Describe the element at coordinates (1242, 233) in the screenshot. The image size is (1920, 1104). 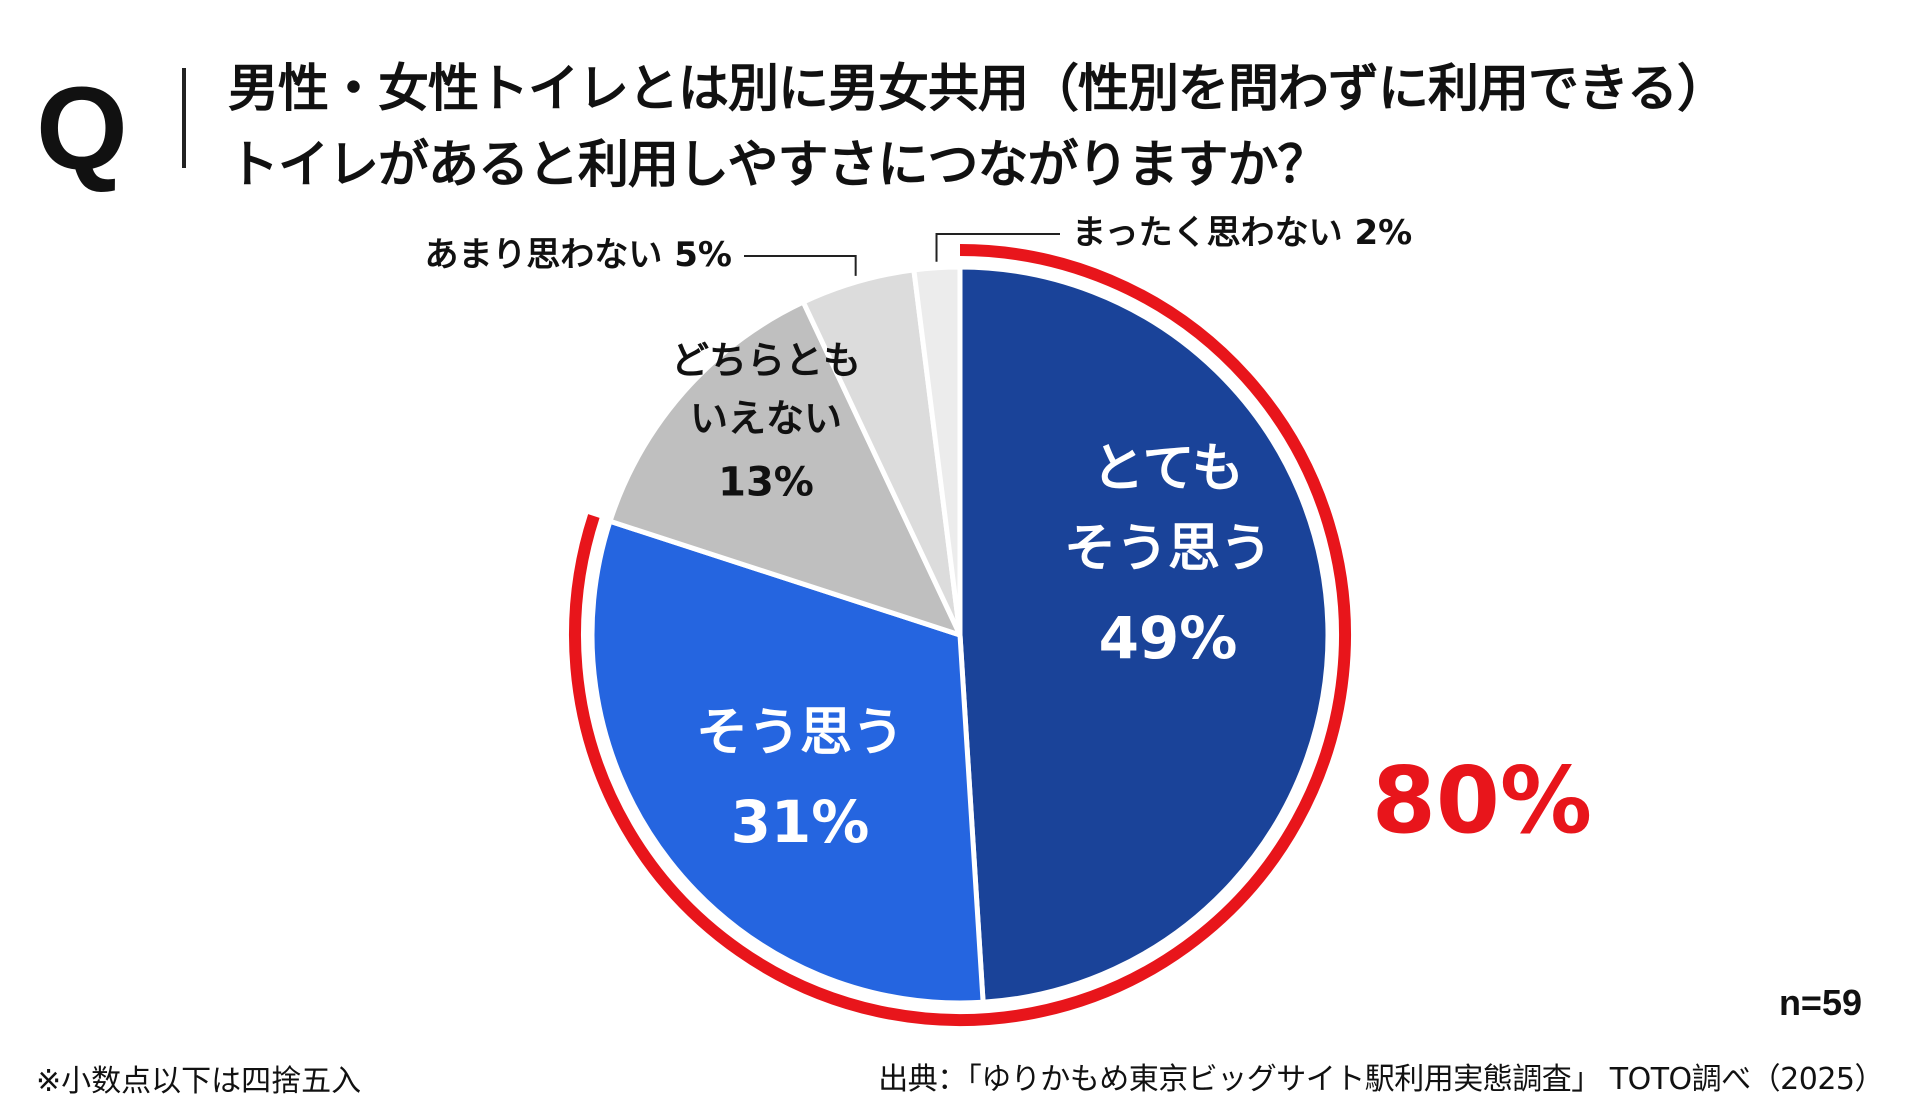
I see `slice-outside-label-4: まったく思わない 2%` at that location.